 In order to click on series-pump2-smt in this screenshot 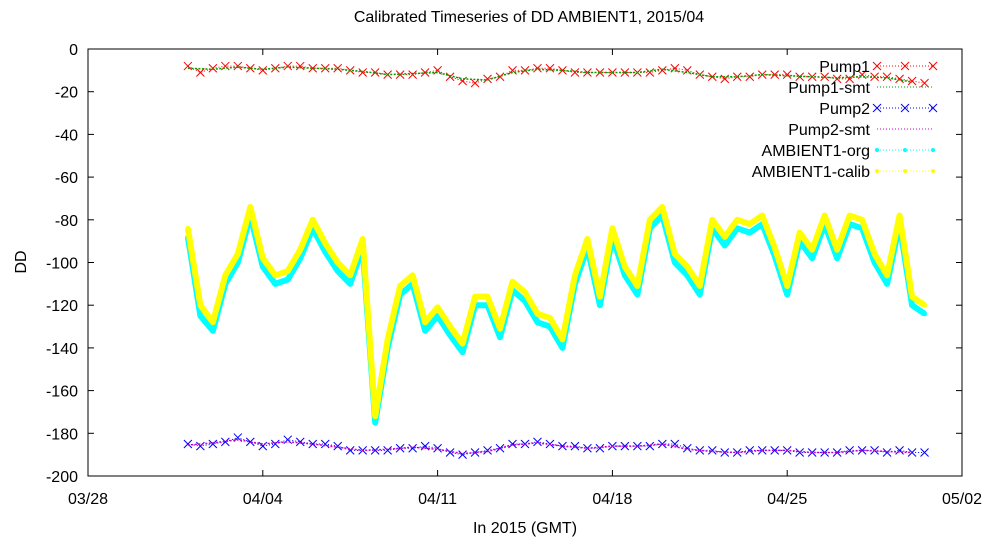, I will do `click(550, 446)`.